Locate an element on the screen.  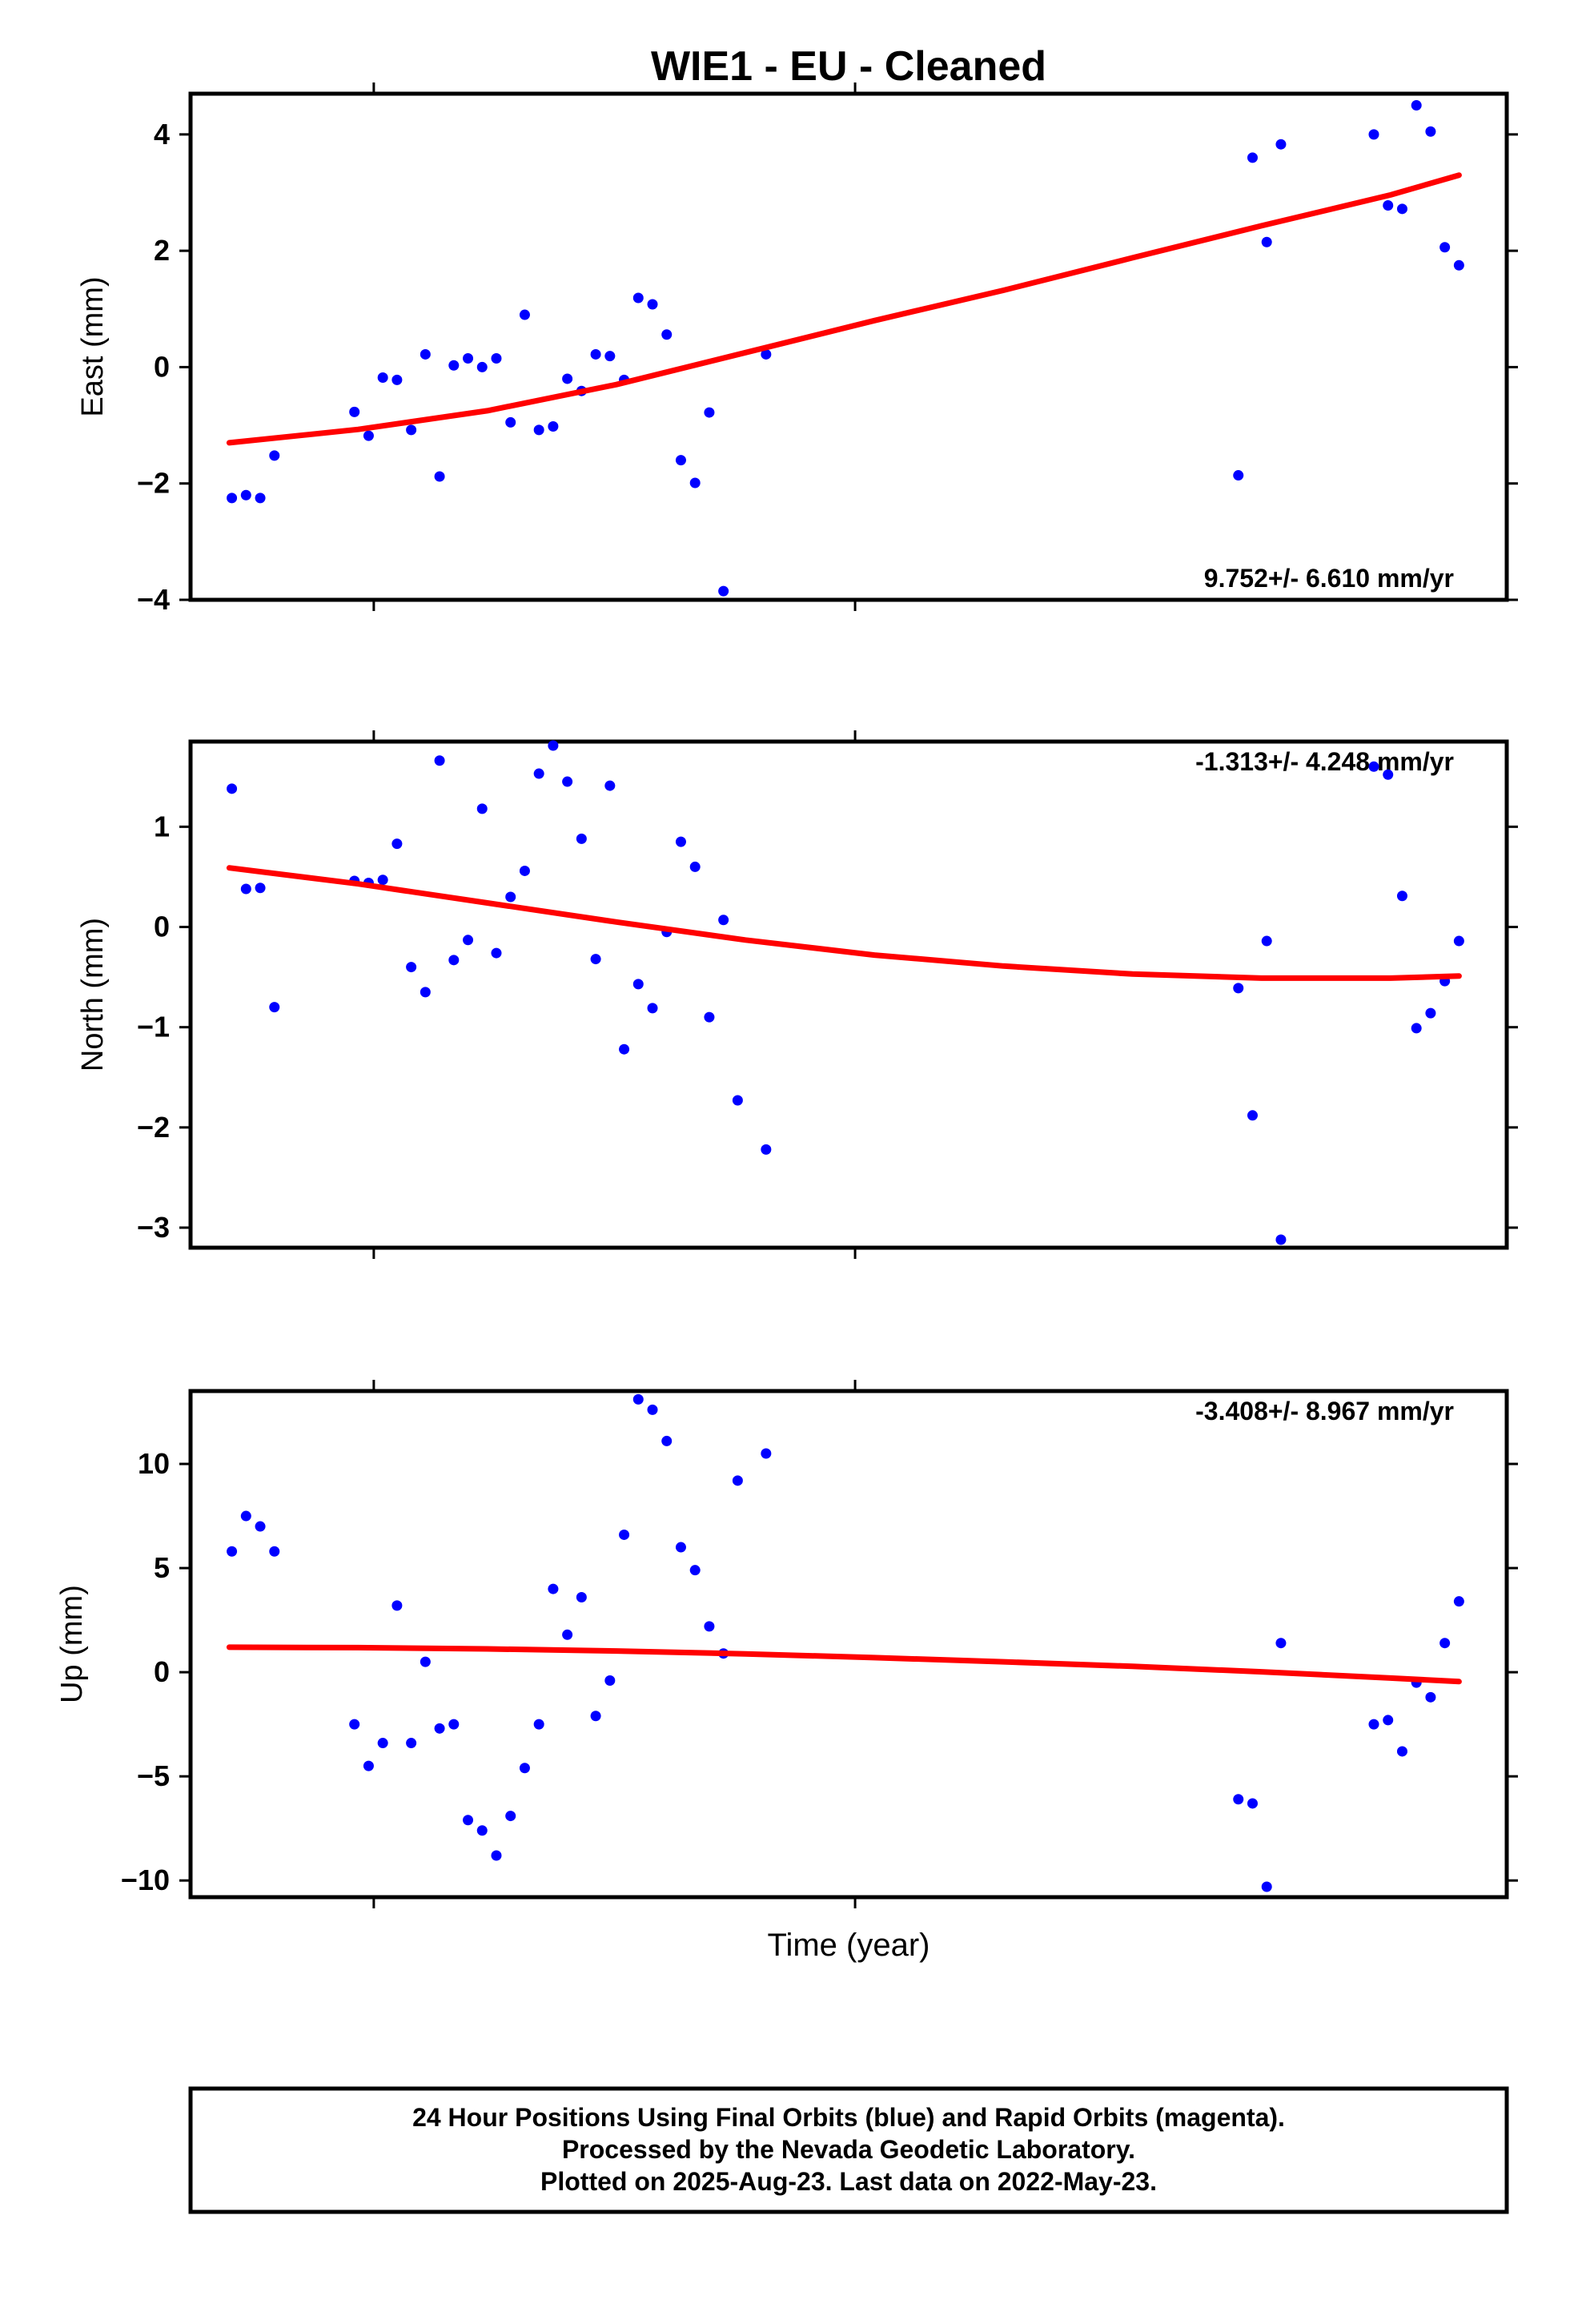
up-ytick-label: −10 is located at coordinates (145, 1880).